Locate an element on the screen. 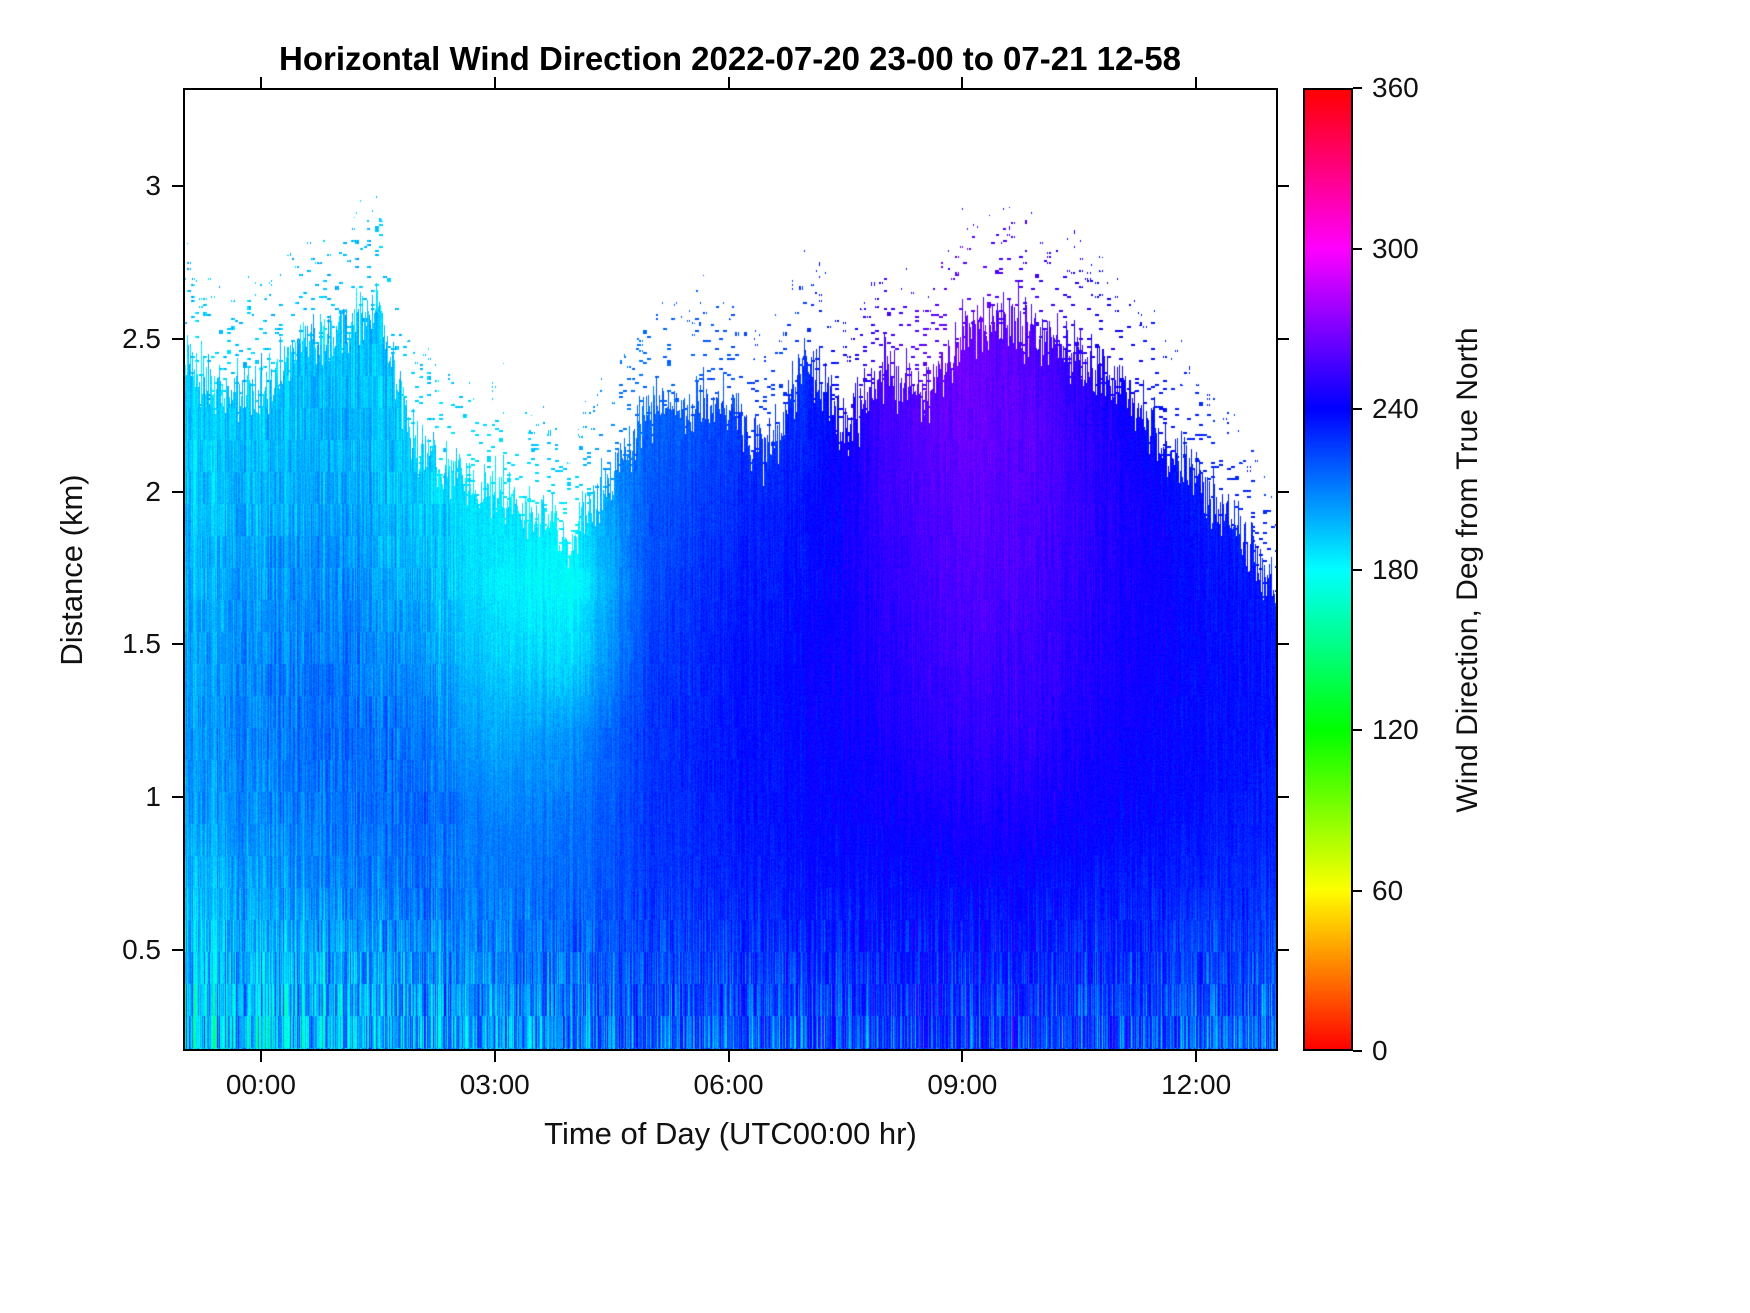  colorbar-tick-label: 360 is located at coordinates (1395, 87).